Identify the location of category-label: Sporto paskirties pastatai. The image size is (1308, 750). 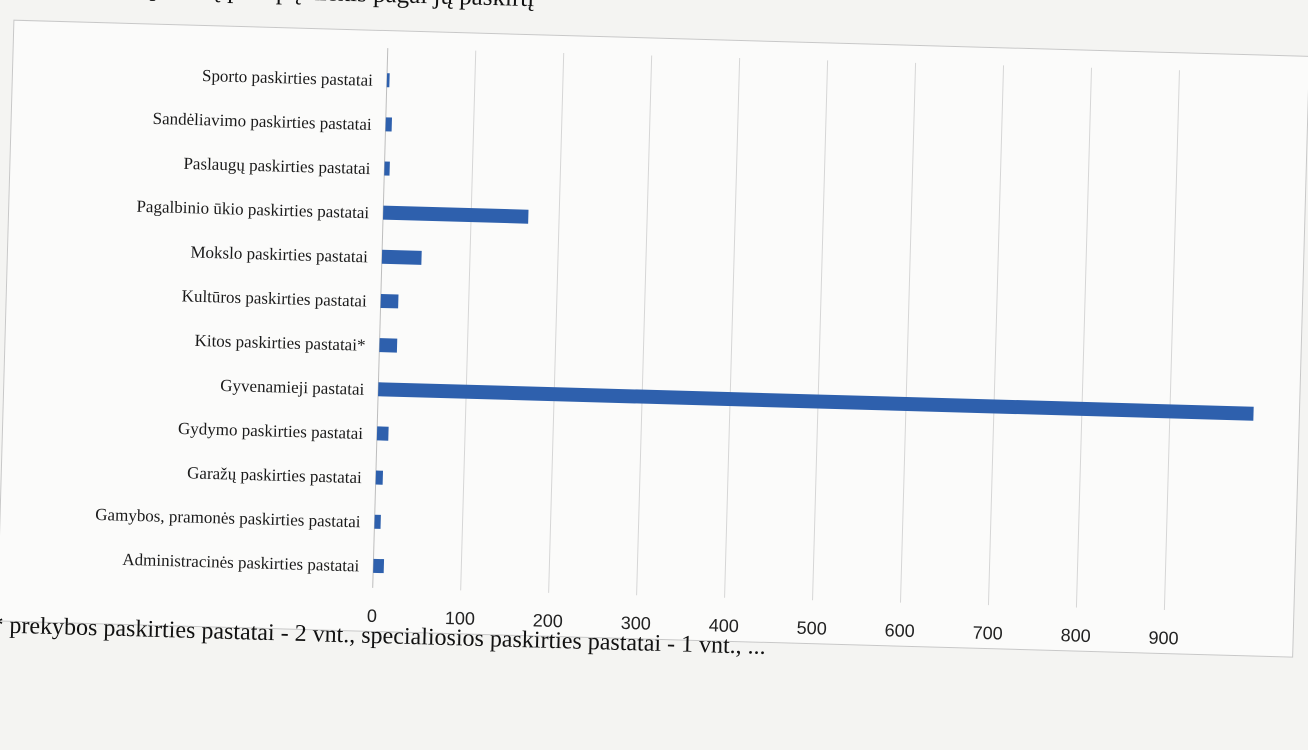
(288, 78).